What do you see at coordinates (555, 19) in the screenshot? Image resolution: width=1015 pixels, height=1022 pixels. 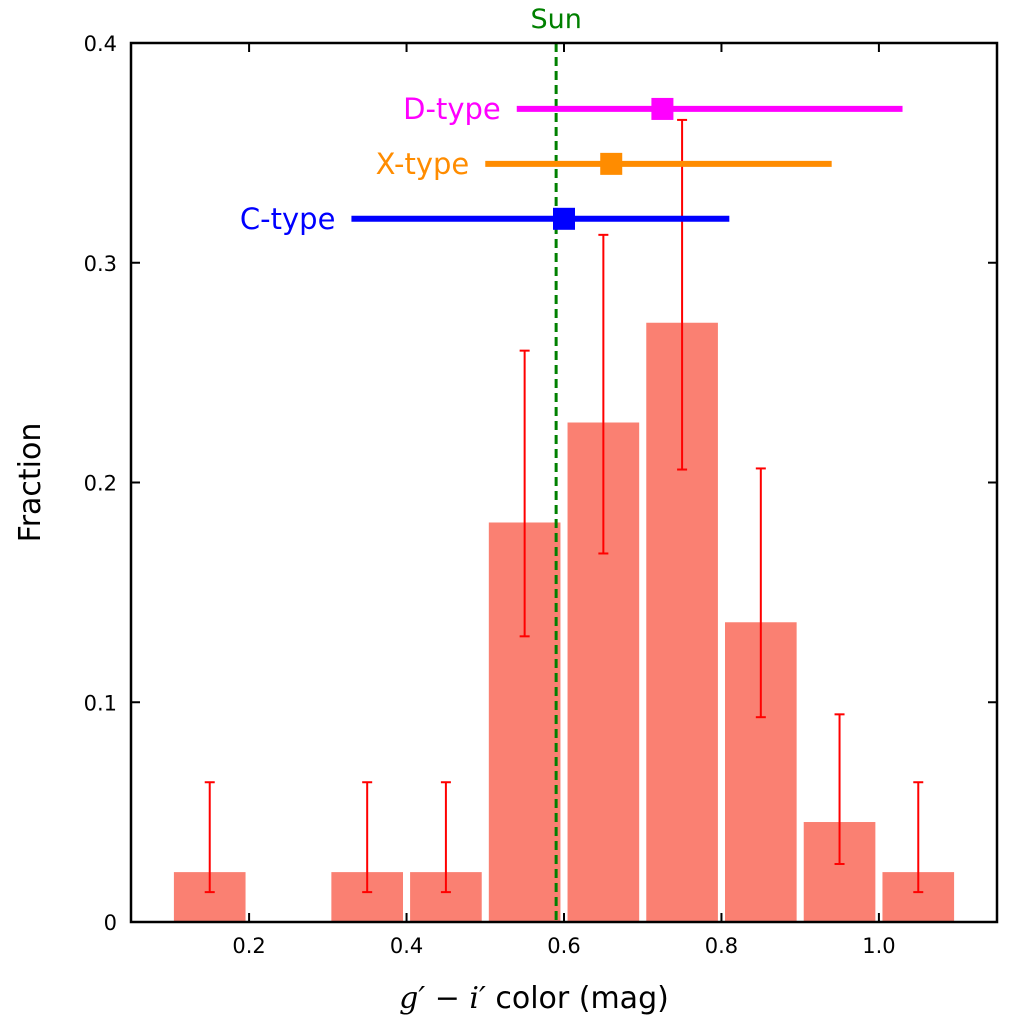 I see `sun-label: Sun` at bounding box center [555, 19].